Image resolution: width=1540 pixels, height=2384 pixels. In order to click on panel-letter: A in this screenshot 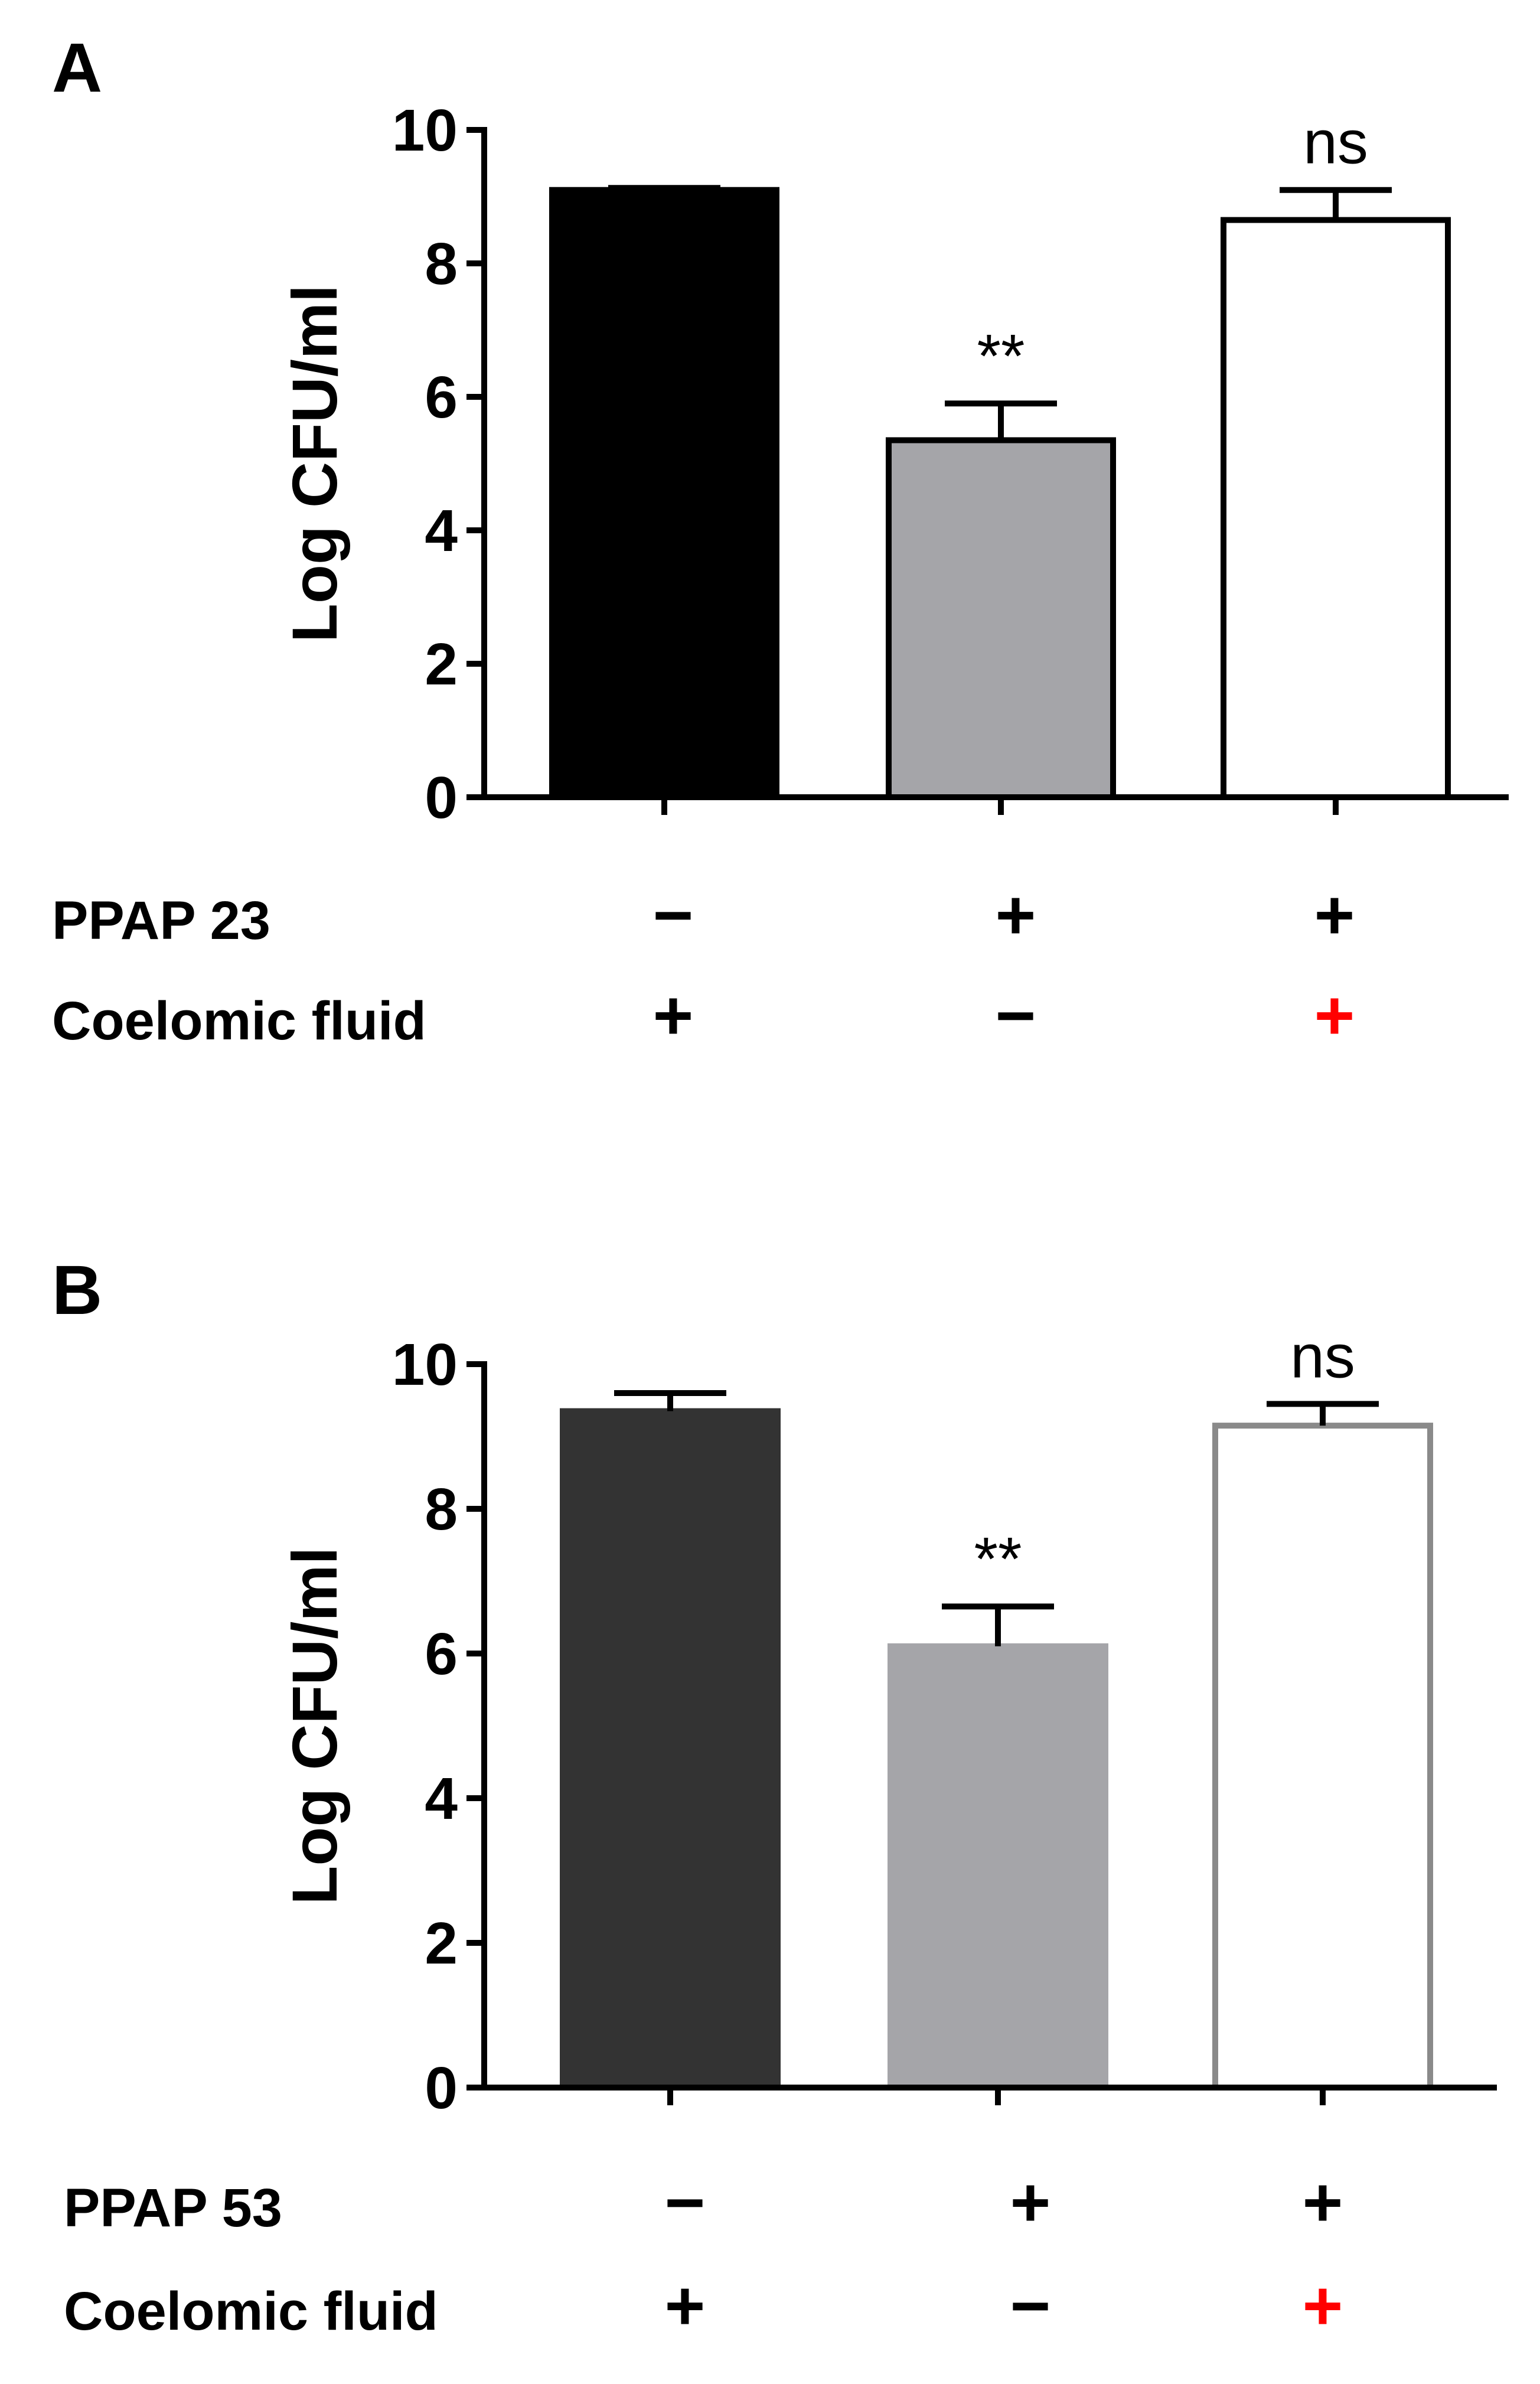, I will do `click(77, 68)`.